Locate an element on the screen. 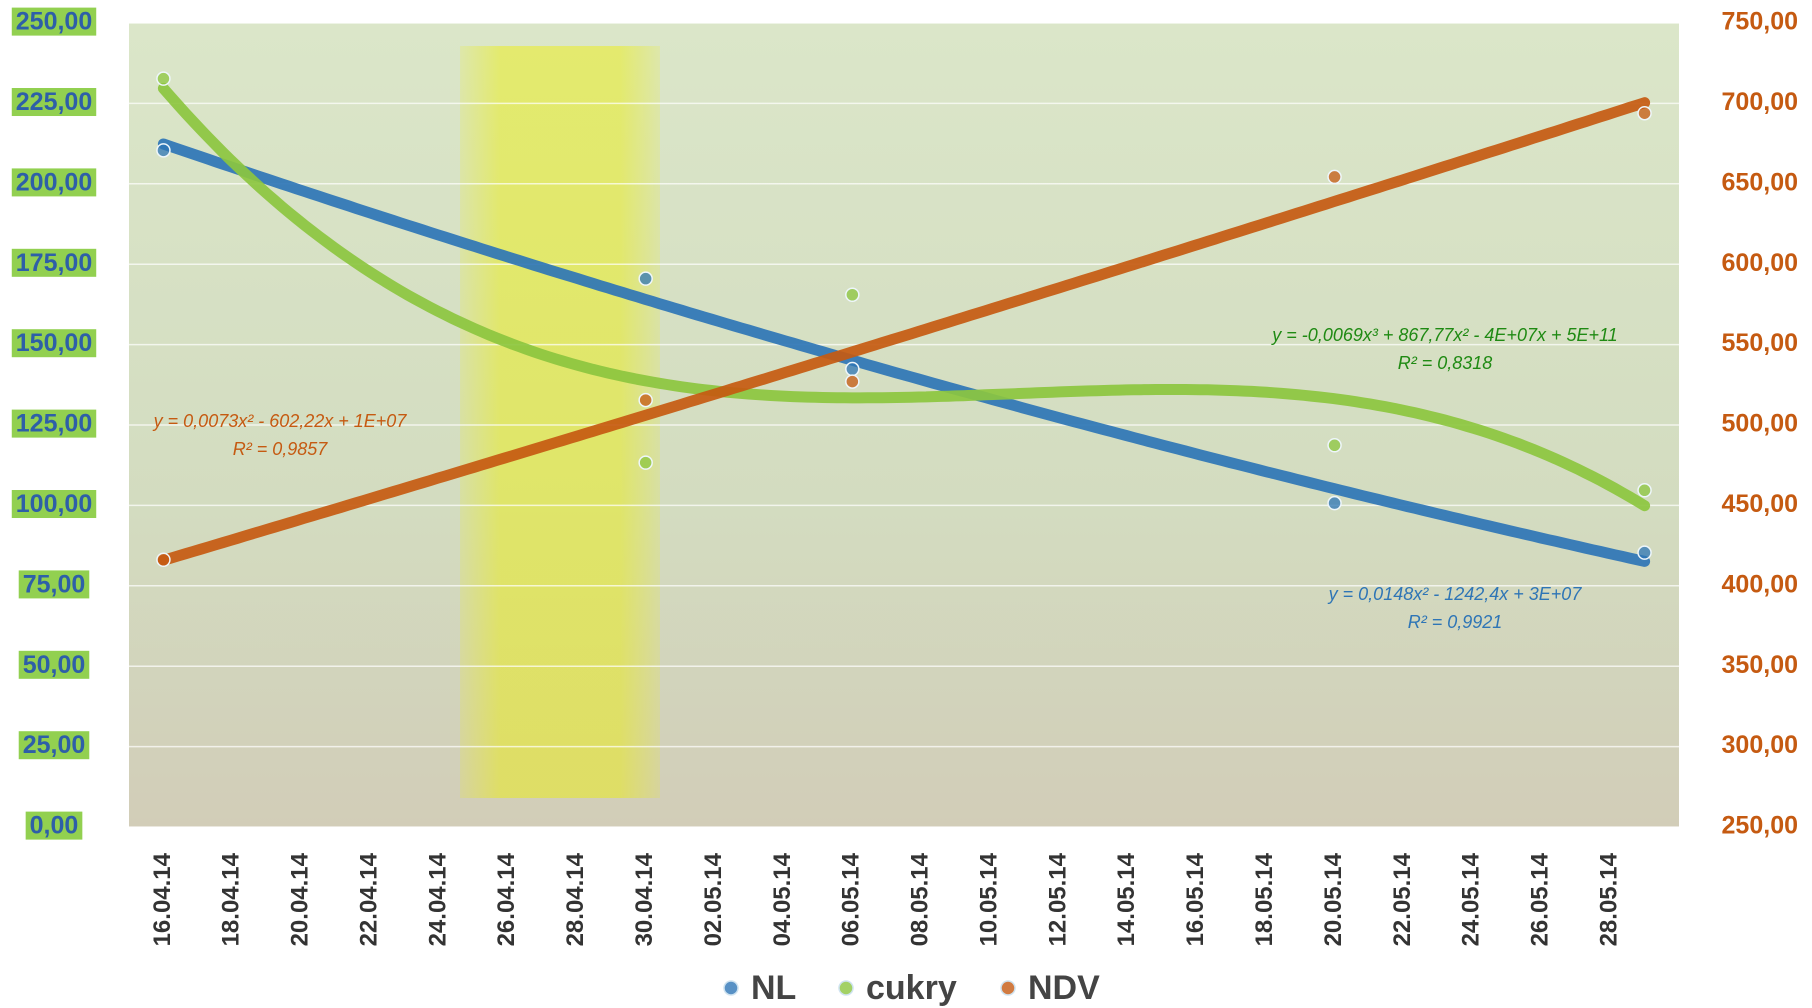 The image size is (1812, 1008). y-tick-label: 0,00 is located at coordinates (54, 826).